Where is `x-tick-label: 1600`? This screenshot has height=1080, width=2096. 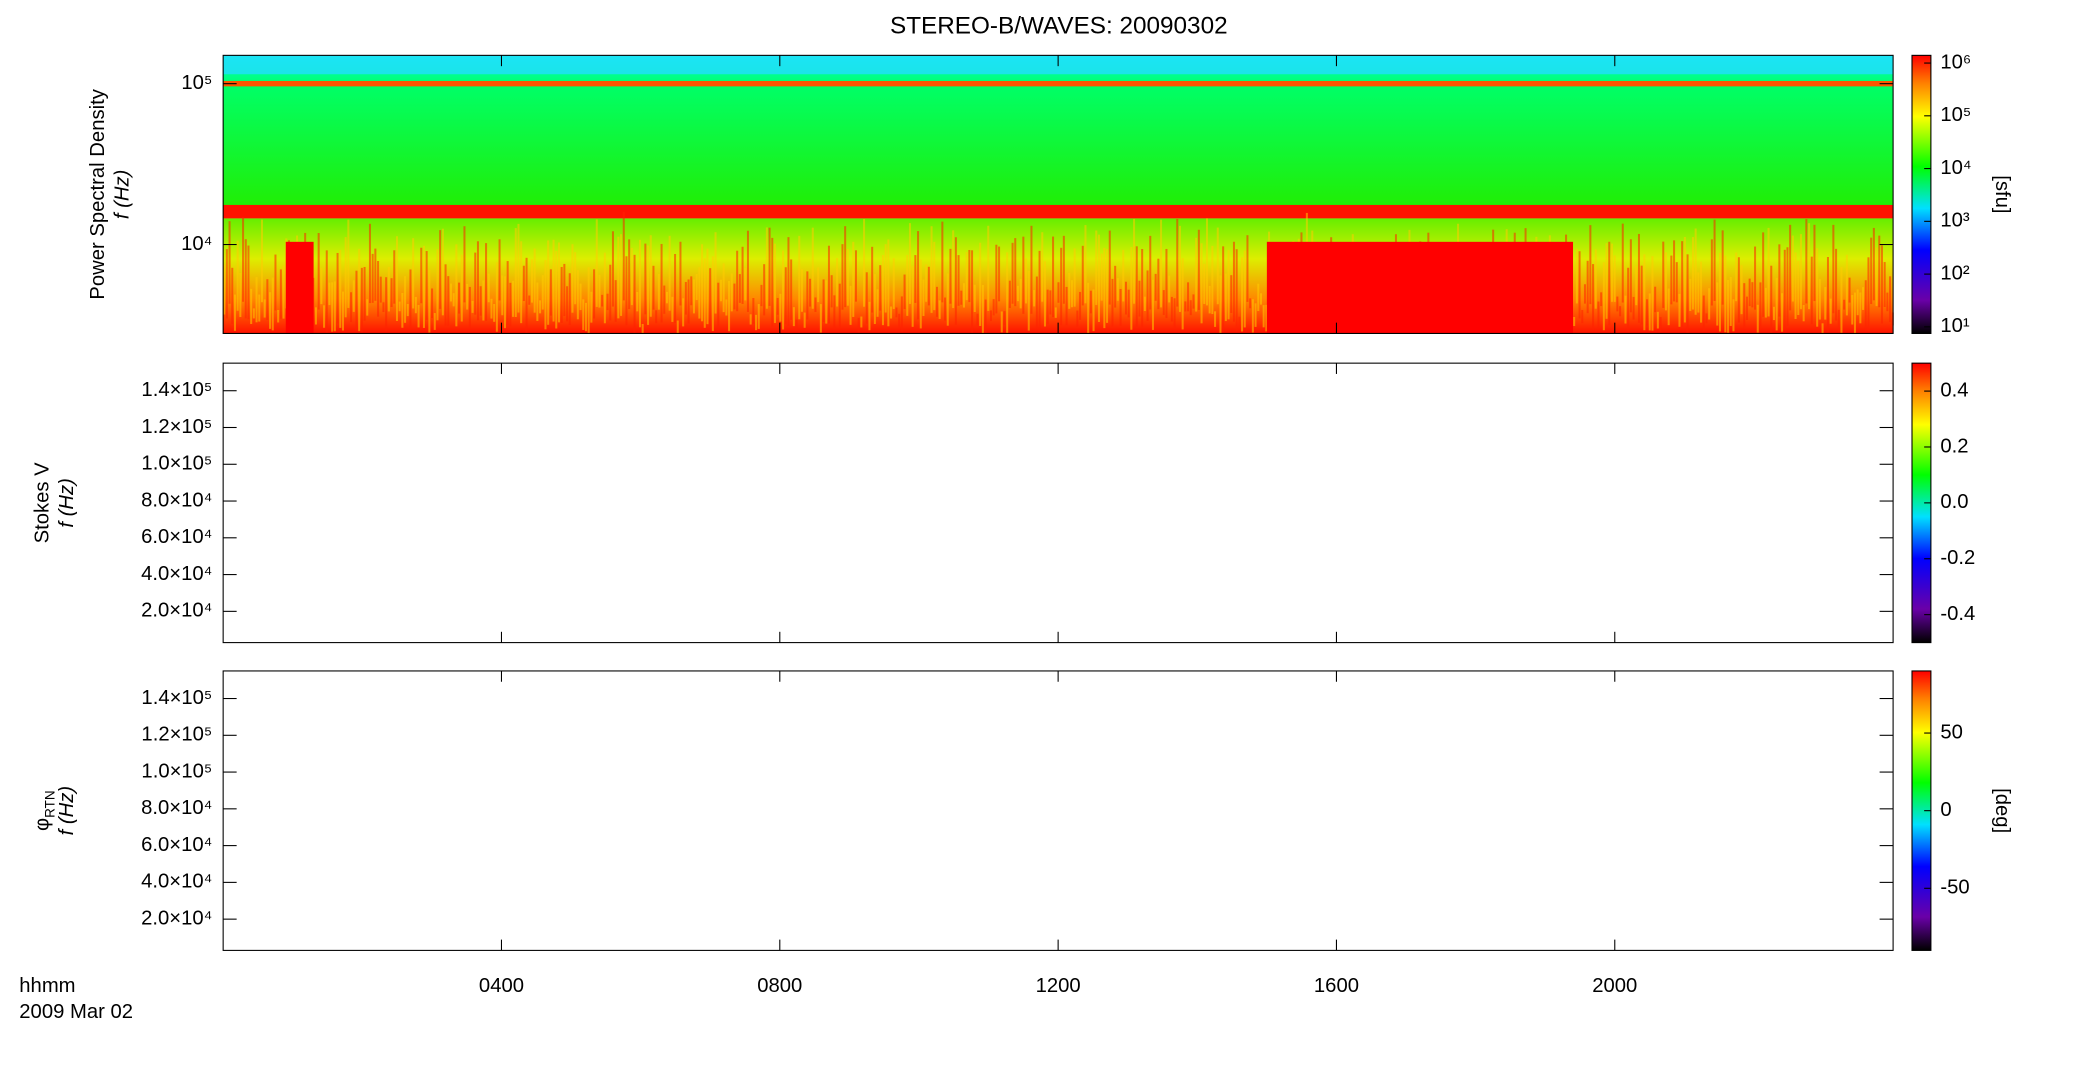 x-tick-label: 1600 is located at coordinates (1336, 986).